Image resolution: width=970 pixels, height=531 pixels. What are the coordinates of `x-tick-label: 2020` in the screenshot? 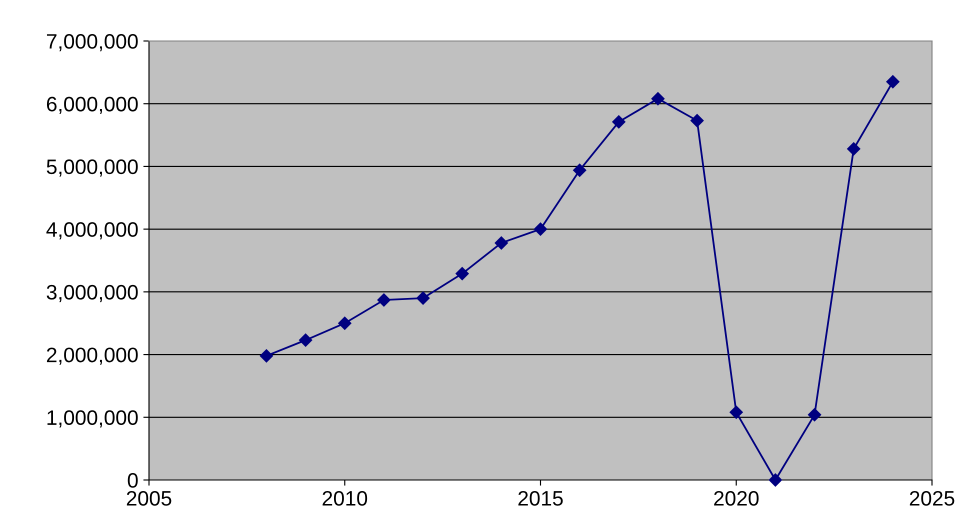 It's located at (736, 498).